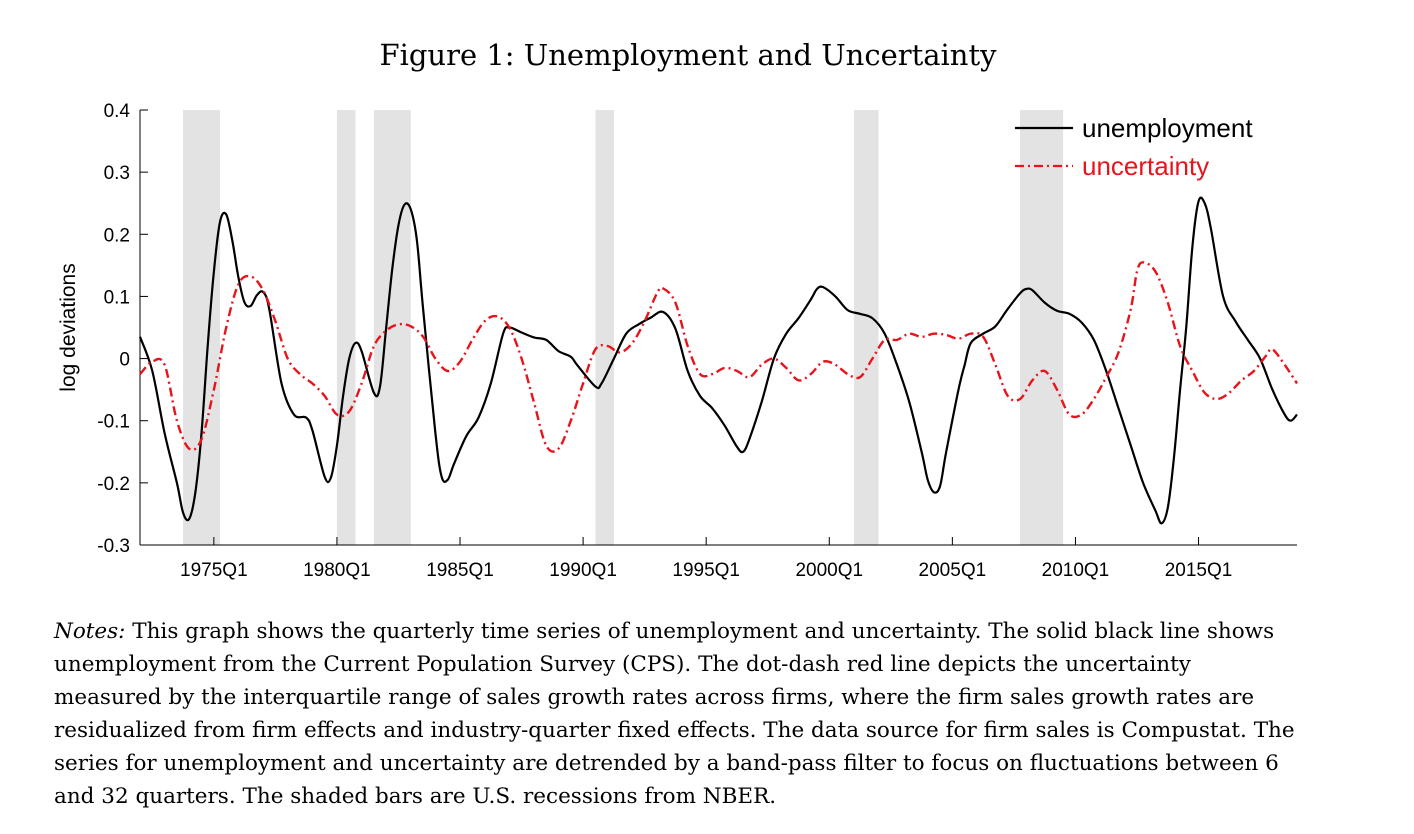 Image resolution: width=1414 pixels, height=834 pixels. What do you see at coordinates (1167, 128) in the screenshot?
I see `legend-label-unemployment: unemployment` at bounding box center [1167, 128].